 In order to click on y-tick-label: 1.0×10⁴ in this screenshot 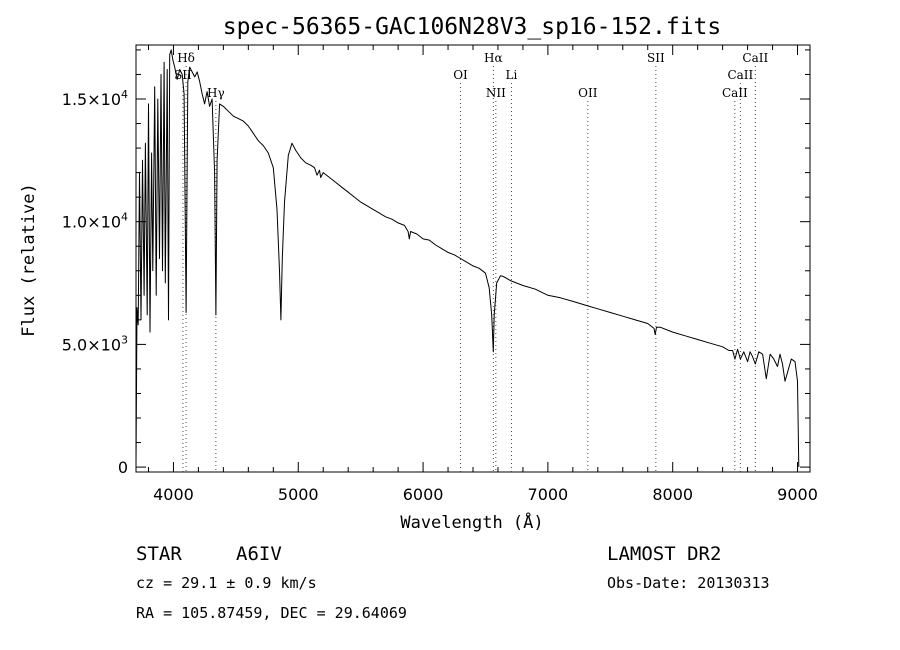, I will do `click(95, 221)`.